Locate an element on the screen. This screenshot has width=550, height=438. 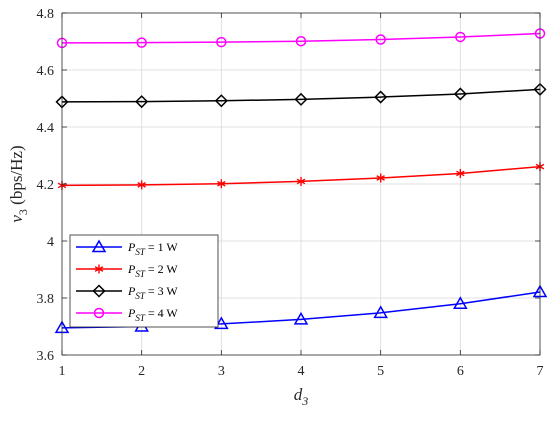
legend-entry: PST = 1 W is located at coordinates (127, 248).